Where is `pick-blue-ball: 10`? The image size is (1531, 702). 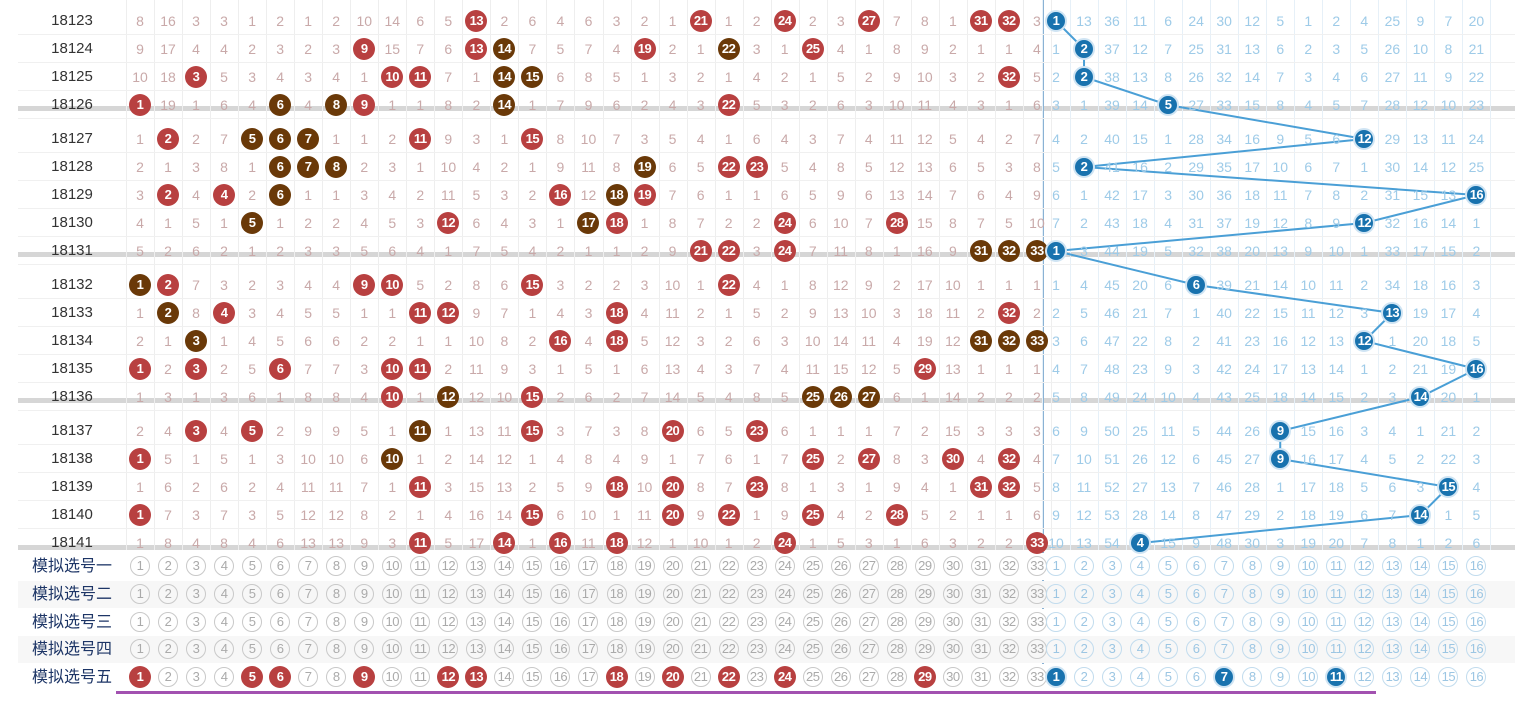
pick-blue-ball: 10 is located at coordinates (1308, 677).